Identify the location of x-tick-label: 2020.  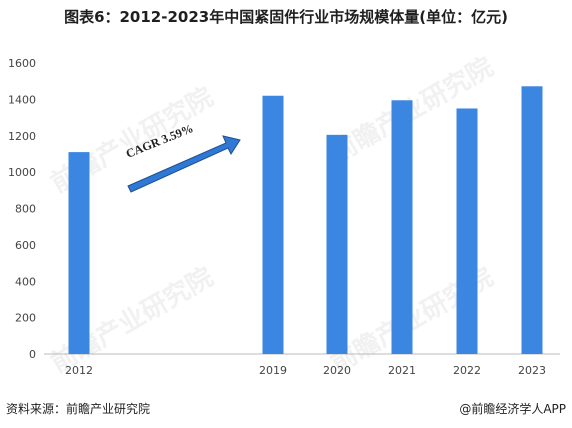
(337, 370).